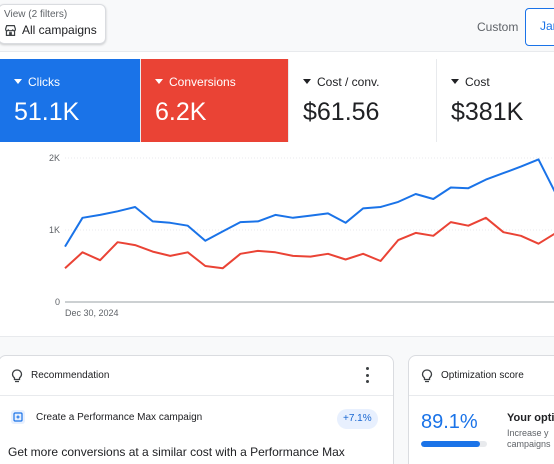 This screenshot has height=464, width=554. I want to click on optimization-score-bar, so click(454, 444).